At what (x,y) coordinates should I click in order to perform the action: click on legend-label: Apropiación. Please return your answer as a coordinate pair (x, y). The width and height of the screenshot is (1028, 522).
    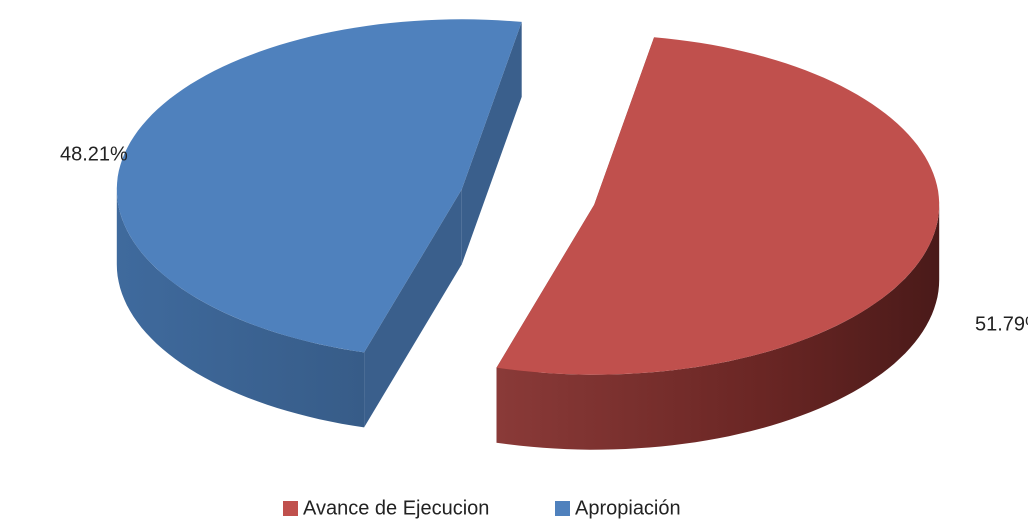
    Looking at the image, I should click on (628, 508).